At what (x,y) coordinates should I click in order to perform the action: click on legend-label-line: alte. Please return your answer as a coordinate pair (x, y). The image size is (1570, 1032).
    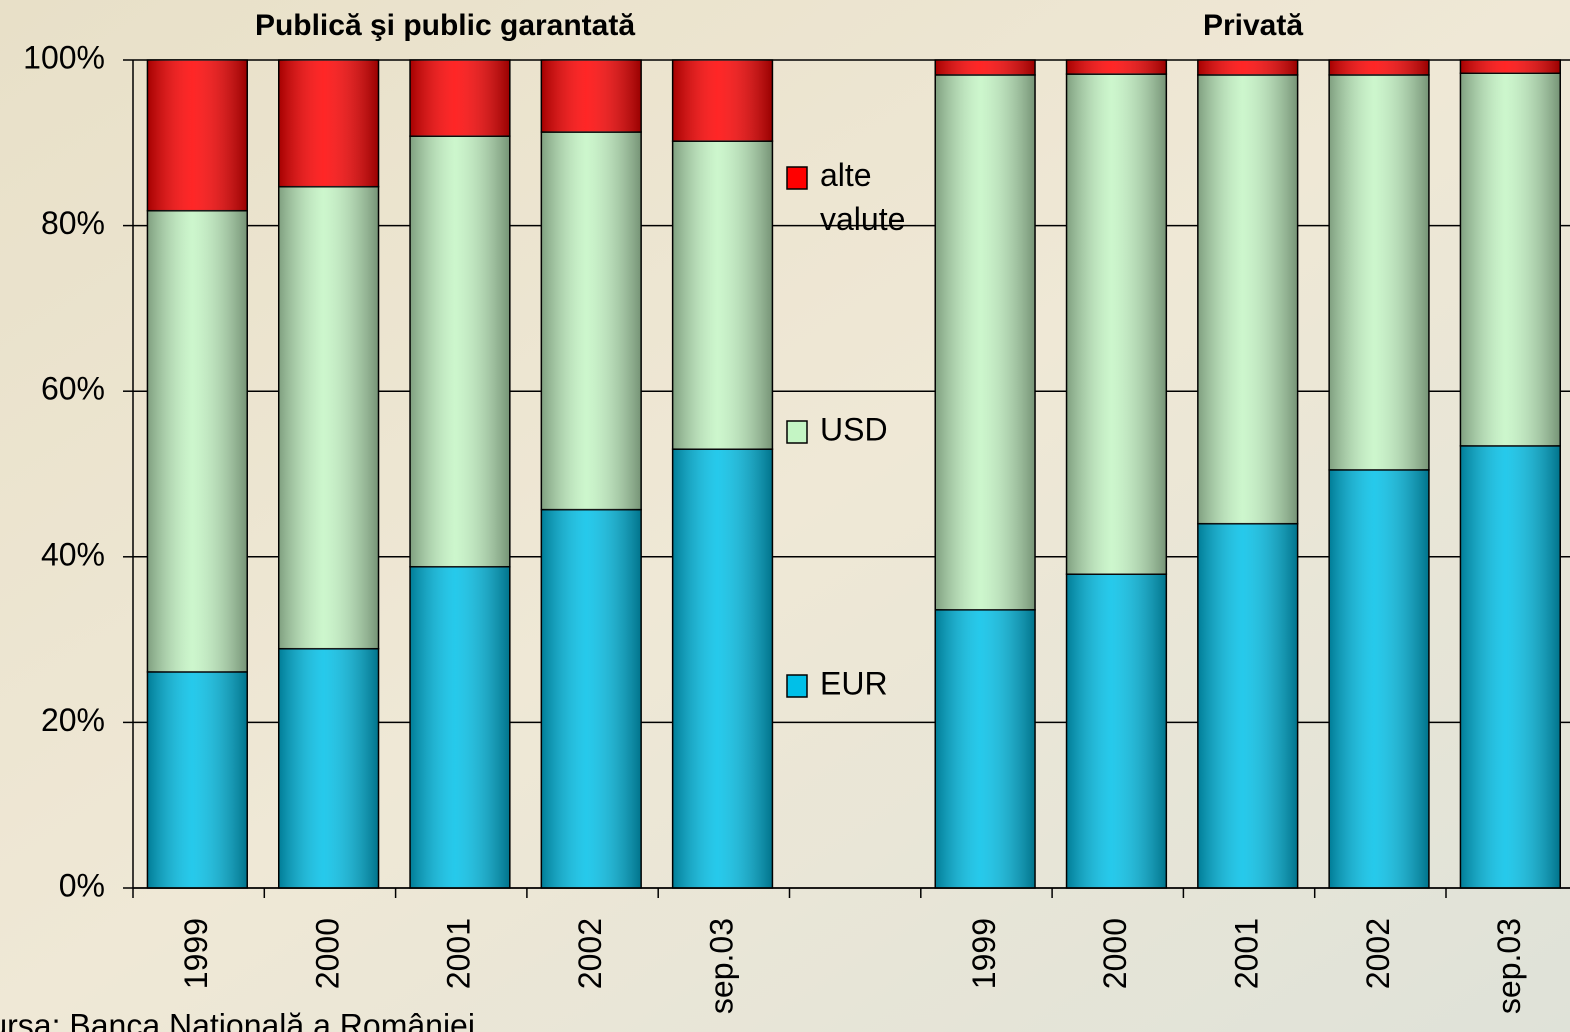
    Looking at the image, I should click on (846, 175).